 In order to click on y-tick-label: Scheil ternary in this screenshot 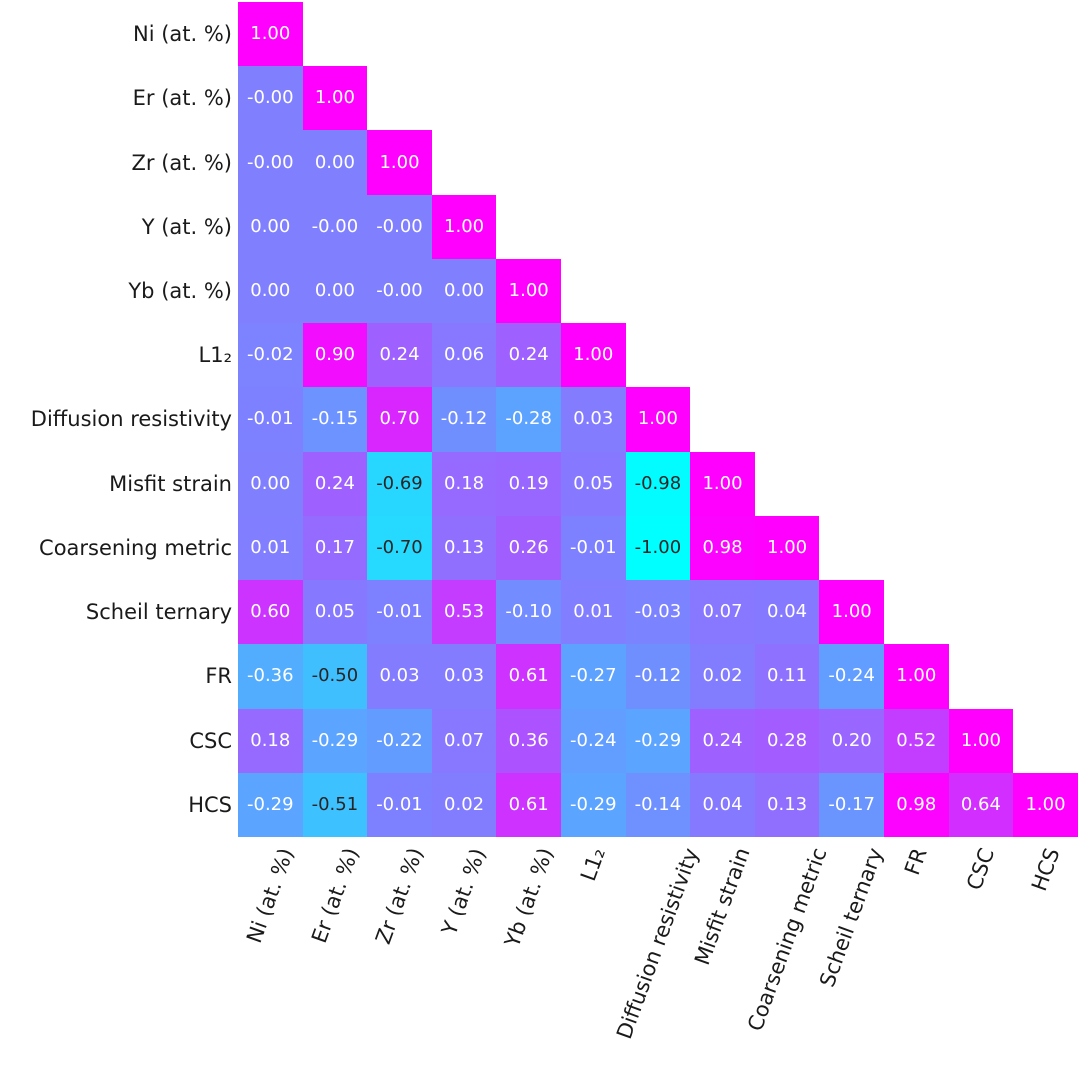, I will do `click(158, 612)`.